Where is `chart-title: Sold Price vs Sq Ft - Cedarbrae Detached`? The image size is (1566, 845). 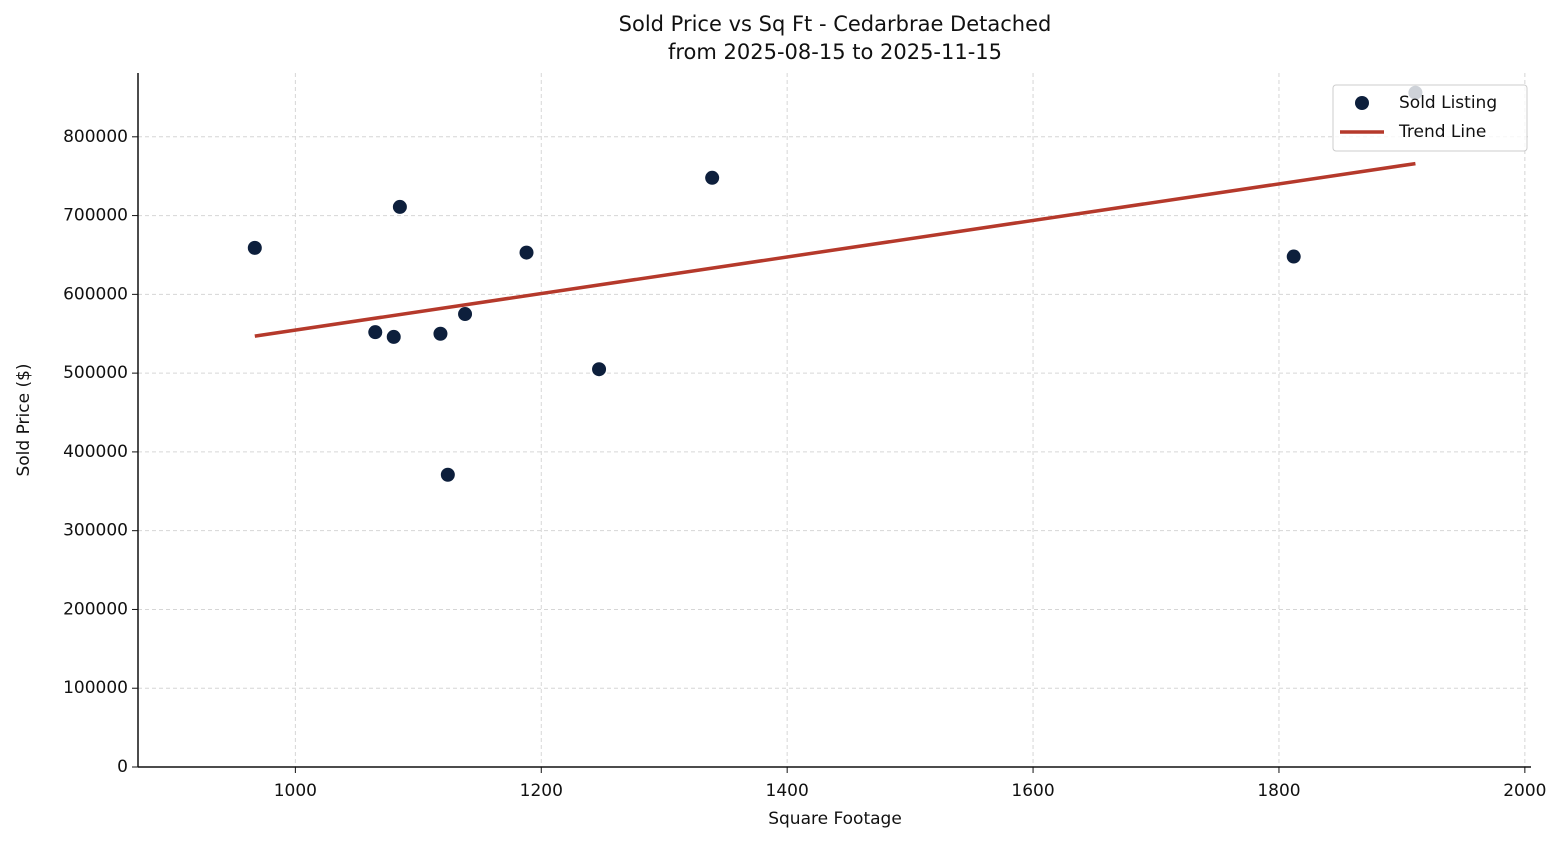
chart-title: Sold Price vs Sq Ft - Cedarbrae Detached is located at coordinates (835, 24).